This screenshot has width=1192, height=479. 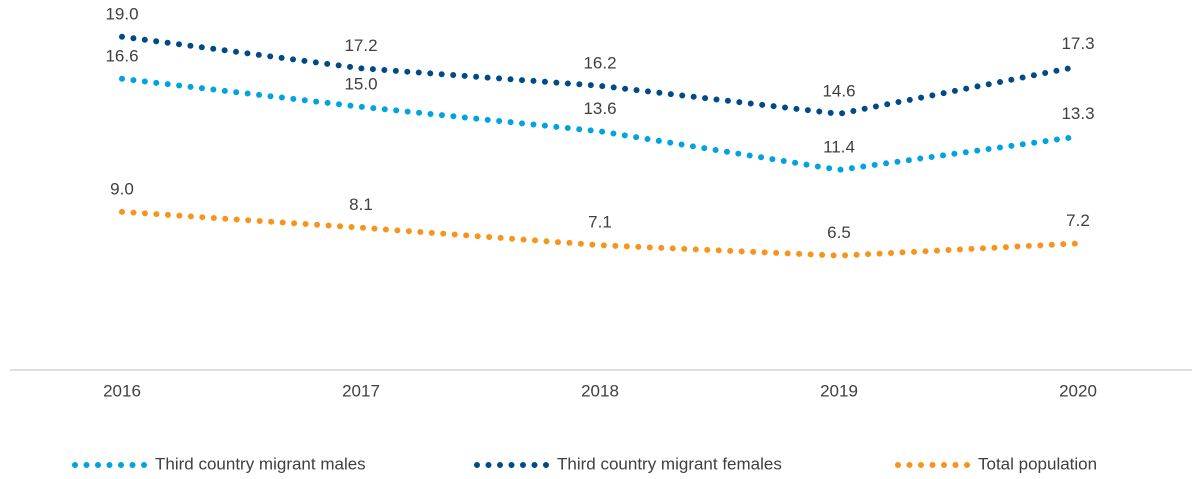 I want to click on data-label: 6.5, so click(x=839, y=232).